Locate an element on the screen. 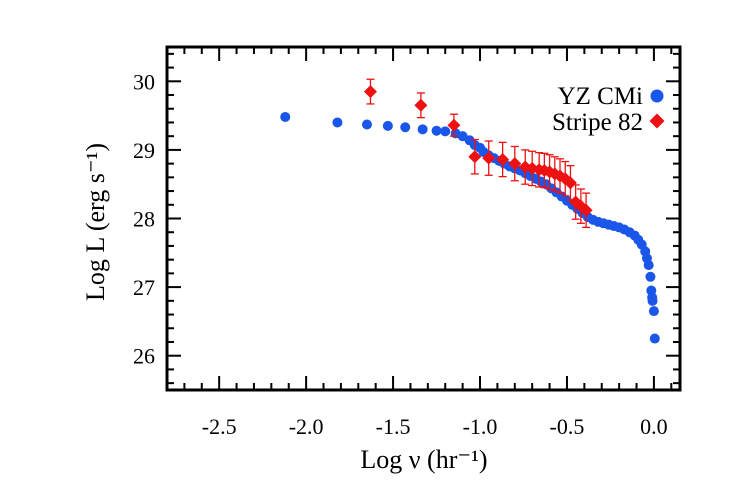 This screenshot has height=498, width=747. y-axis-label: Log L (erg s⁻¹) is located at coordinates (95, 222).